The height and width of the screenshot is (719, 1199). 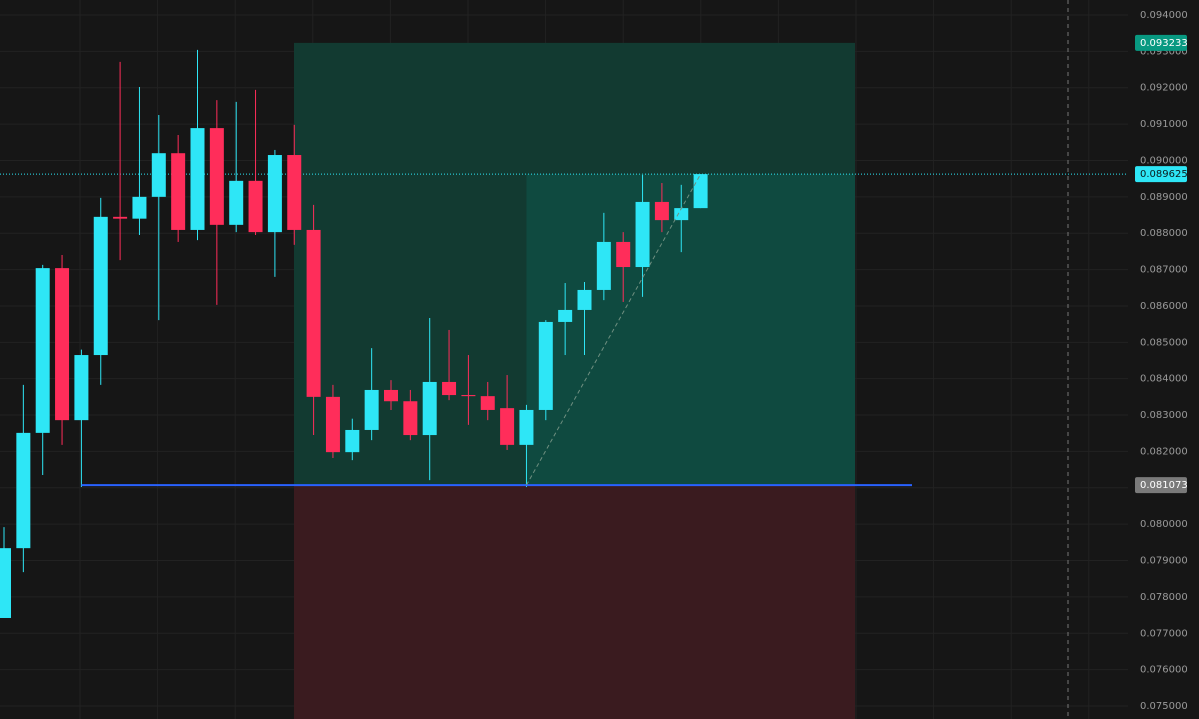 I want to click on y-tick-label: 0.075000, so click(x=1164, y=706).